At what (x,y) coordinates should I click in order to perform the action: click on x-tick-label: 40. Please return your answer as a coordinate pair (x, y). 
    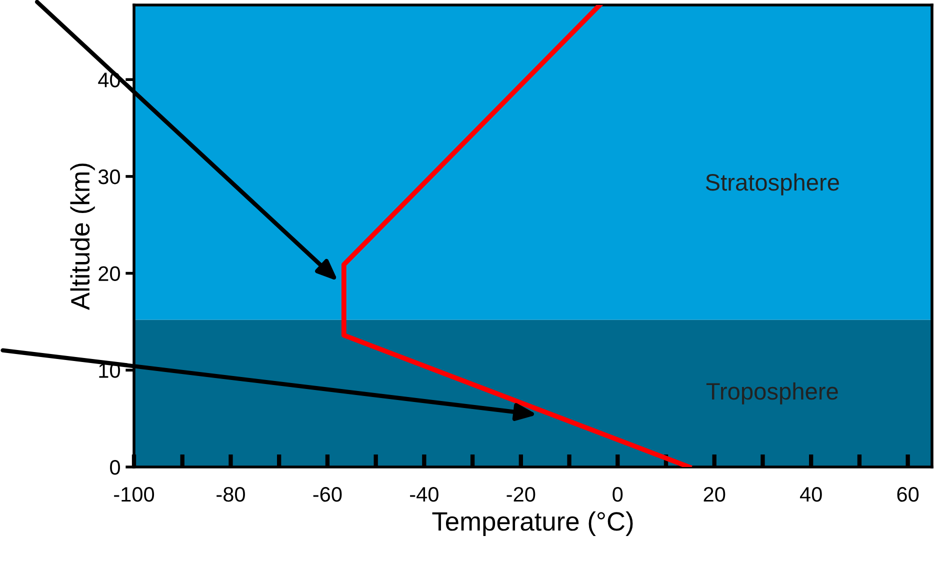
    Looking at the image, I should click on (811, 494).